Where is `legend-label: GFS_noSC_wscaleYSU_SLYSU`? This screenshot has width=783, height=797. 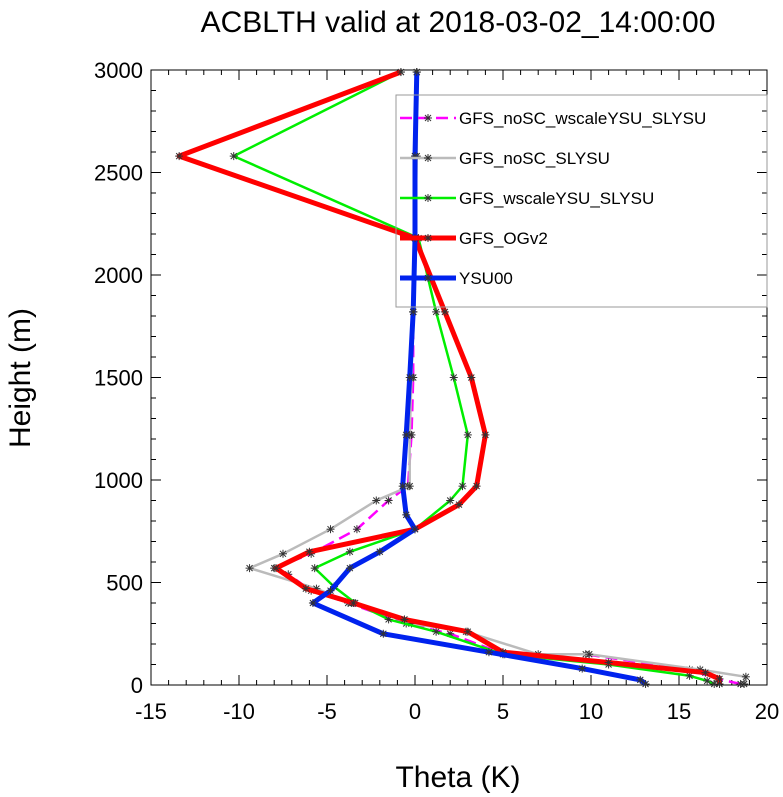
legend-label: GFS_noSC_wscaleYSU_SLYSU is located at coordinates (582, 118).